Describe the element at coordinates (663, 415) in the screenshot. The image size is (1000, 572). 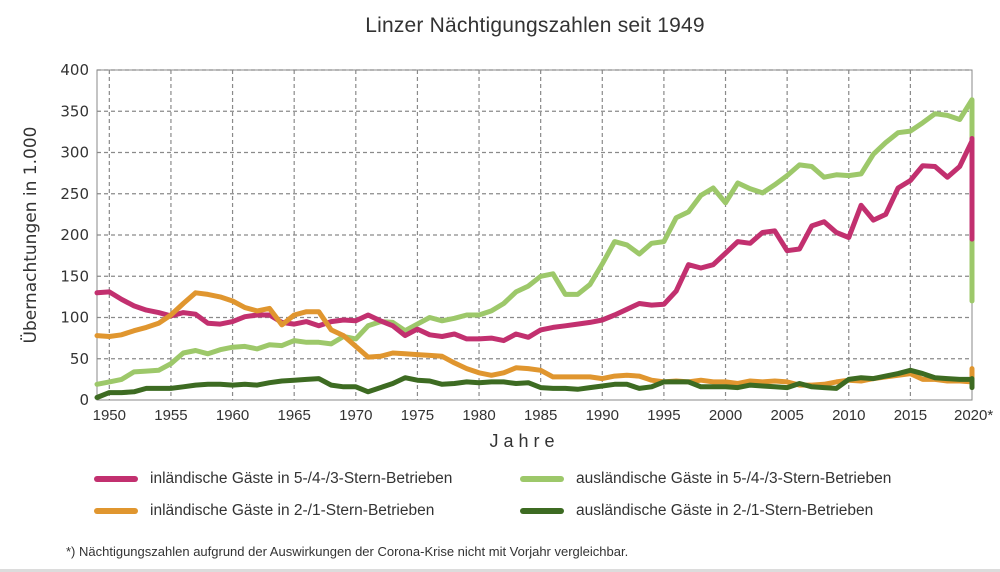
I see `x-tick-label: 1995` at that location.